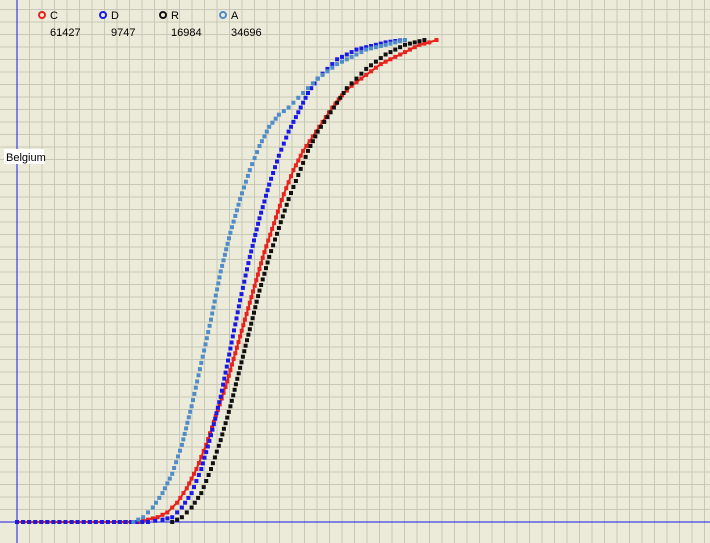  Describe the element at coordinates (103, 15) in the screenshot. I see `legend-marker-D` at that location.